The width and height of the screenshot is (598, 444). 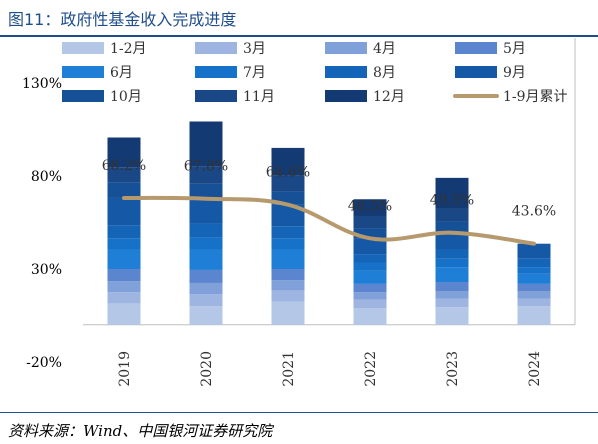 I want to click on legend-label: 1-2月, so click(x=128, y=49).